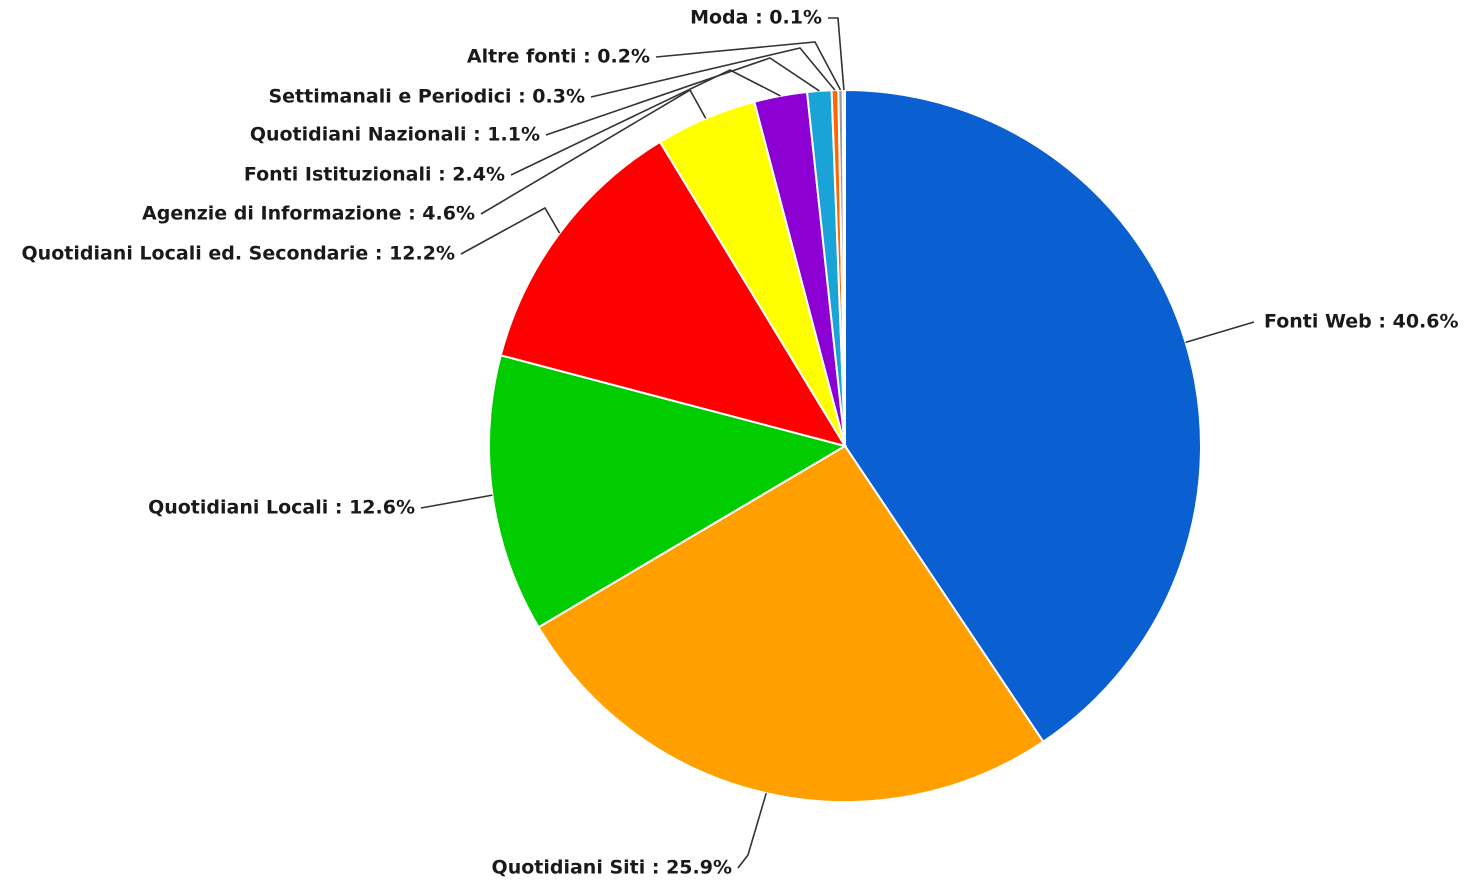 This screenshot has width=1468, height=882. Describe the element at coordinates (836, 54) in the screenshot. I see `leader-moda` at that location.